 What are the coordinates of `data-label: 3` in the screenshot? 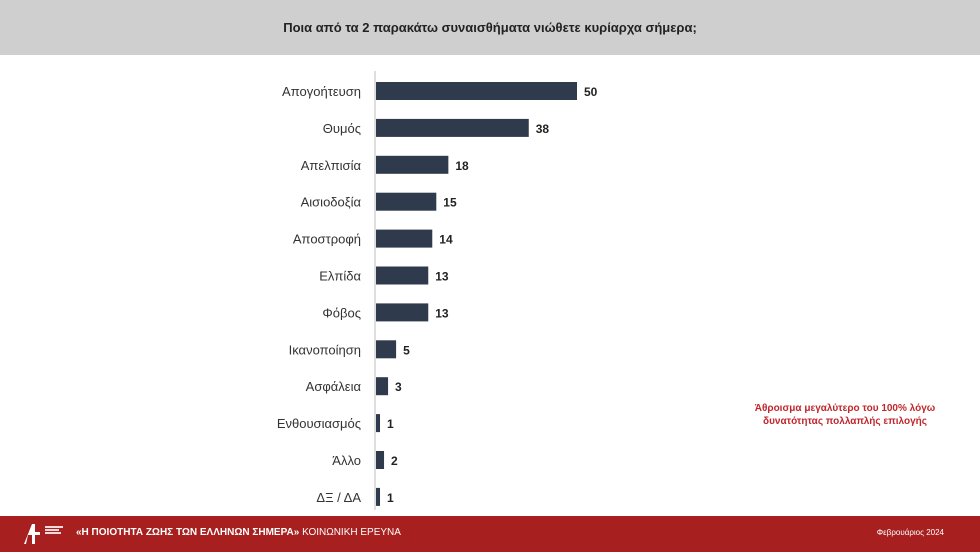 It's located at (398, 387).